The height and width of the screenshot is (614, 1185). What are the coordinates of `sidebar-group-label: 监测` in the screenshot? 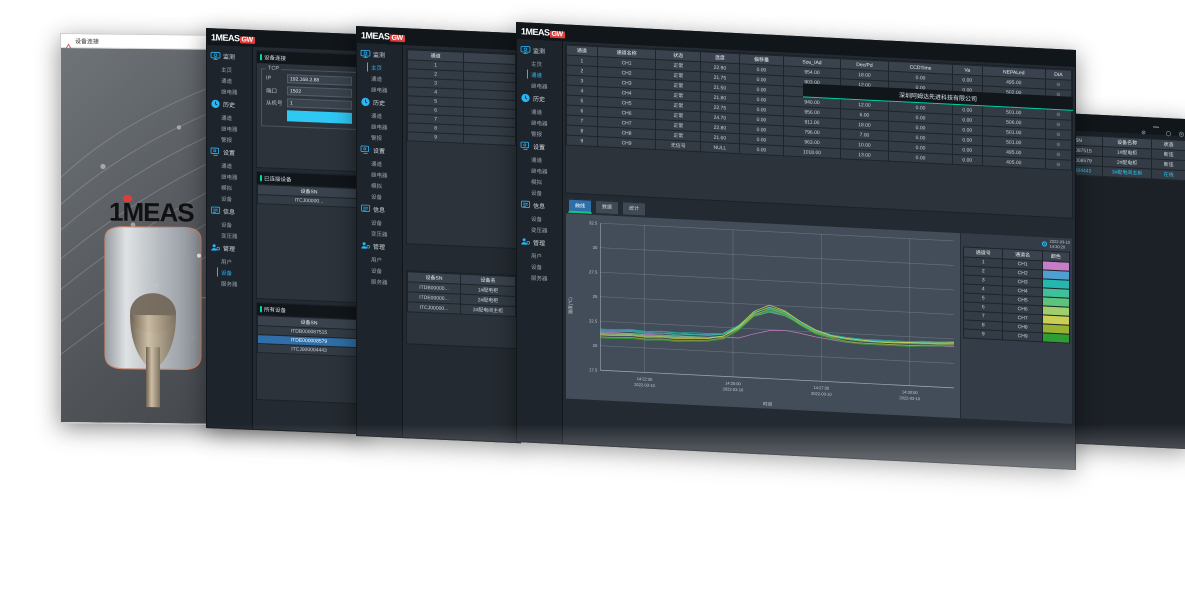 It's located at (539, 52).